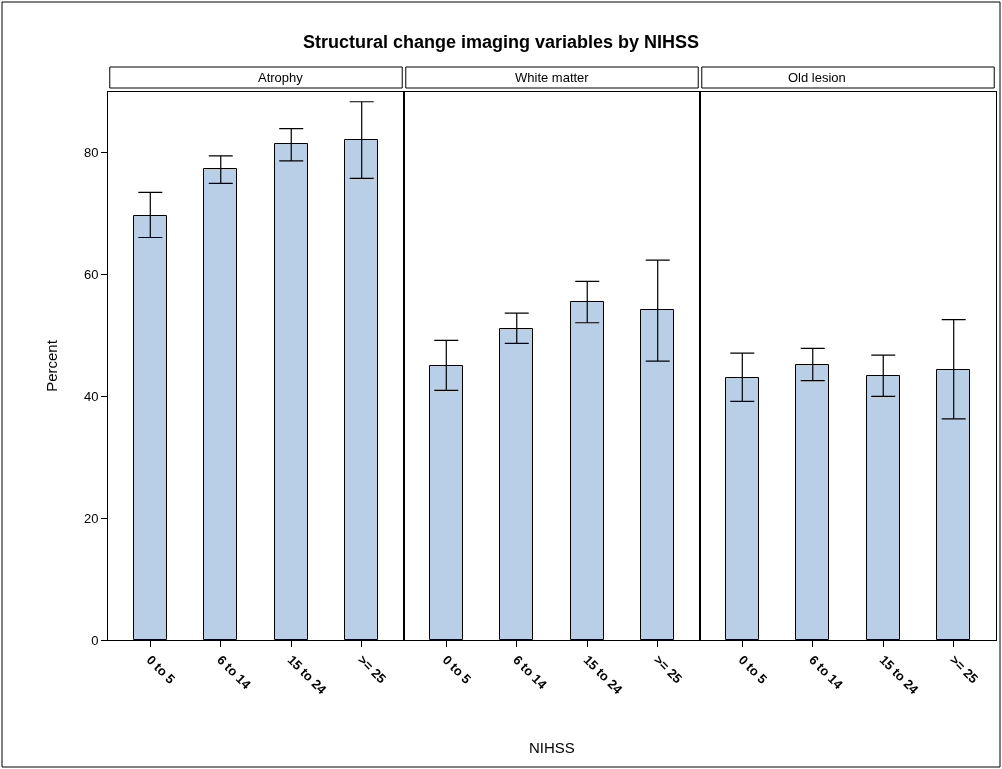 The height and width of the screenshot is (769, 1002). Describe the element at coordinates (52, 365) in the screenshot. I see `y-axis-title: Percent` at that location.